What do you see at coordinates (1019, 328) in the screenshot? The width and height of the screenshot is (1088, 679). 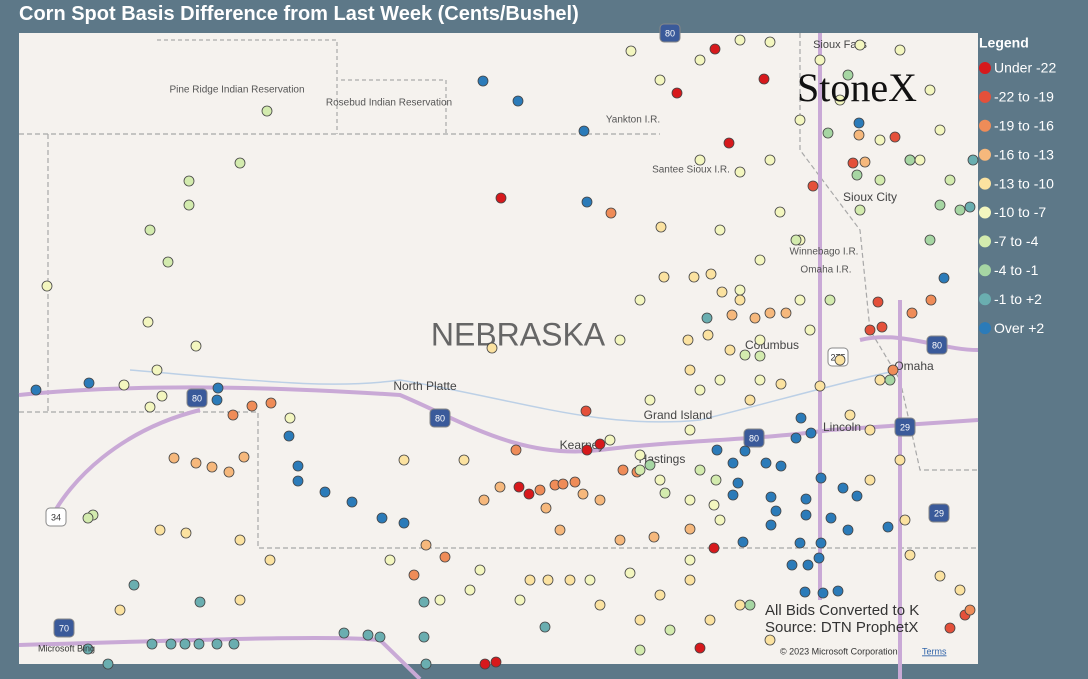 I see `legend-label: Over +2` at bounding box center [1019, 328].